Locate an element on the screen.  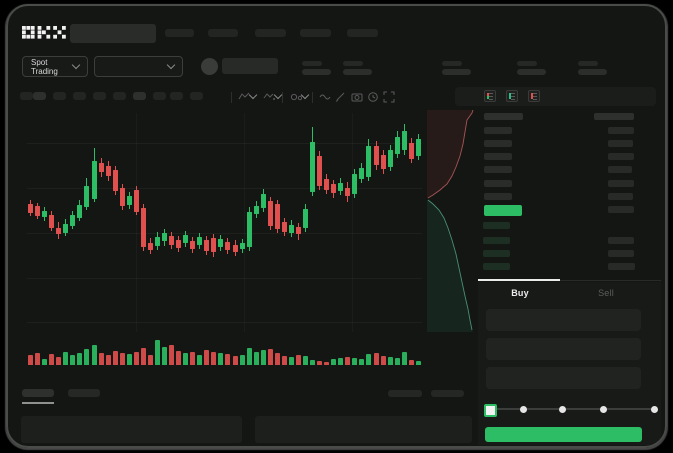
buy-submit-button is located at coordinates (563, 434).